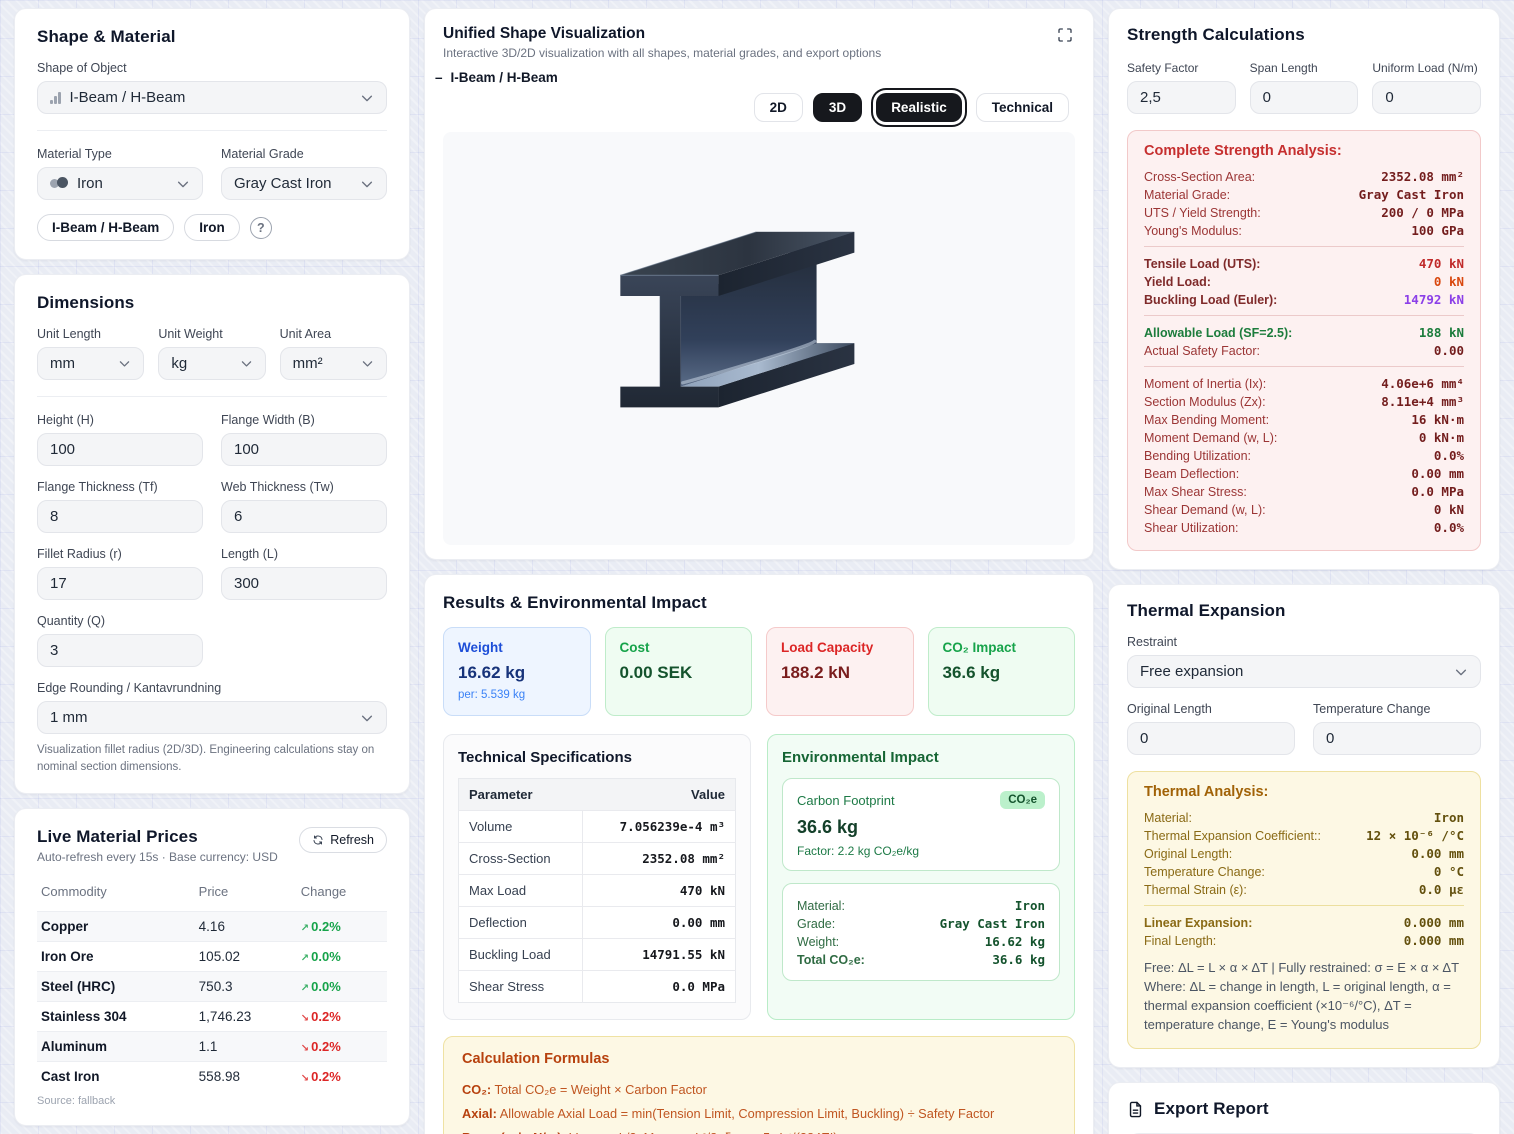 The width and height of the screenshot is (1514, 1134). What do you see at coordinates (212, 717) in the screenshot?
I see `edge-rounding-select: 1 mm` at bounding box center [212, 717].